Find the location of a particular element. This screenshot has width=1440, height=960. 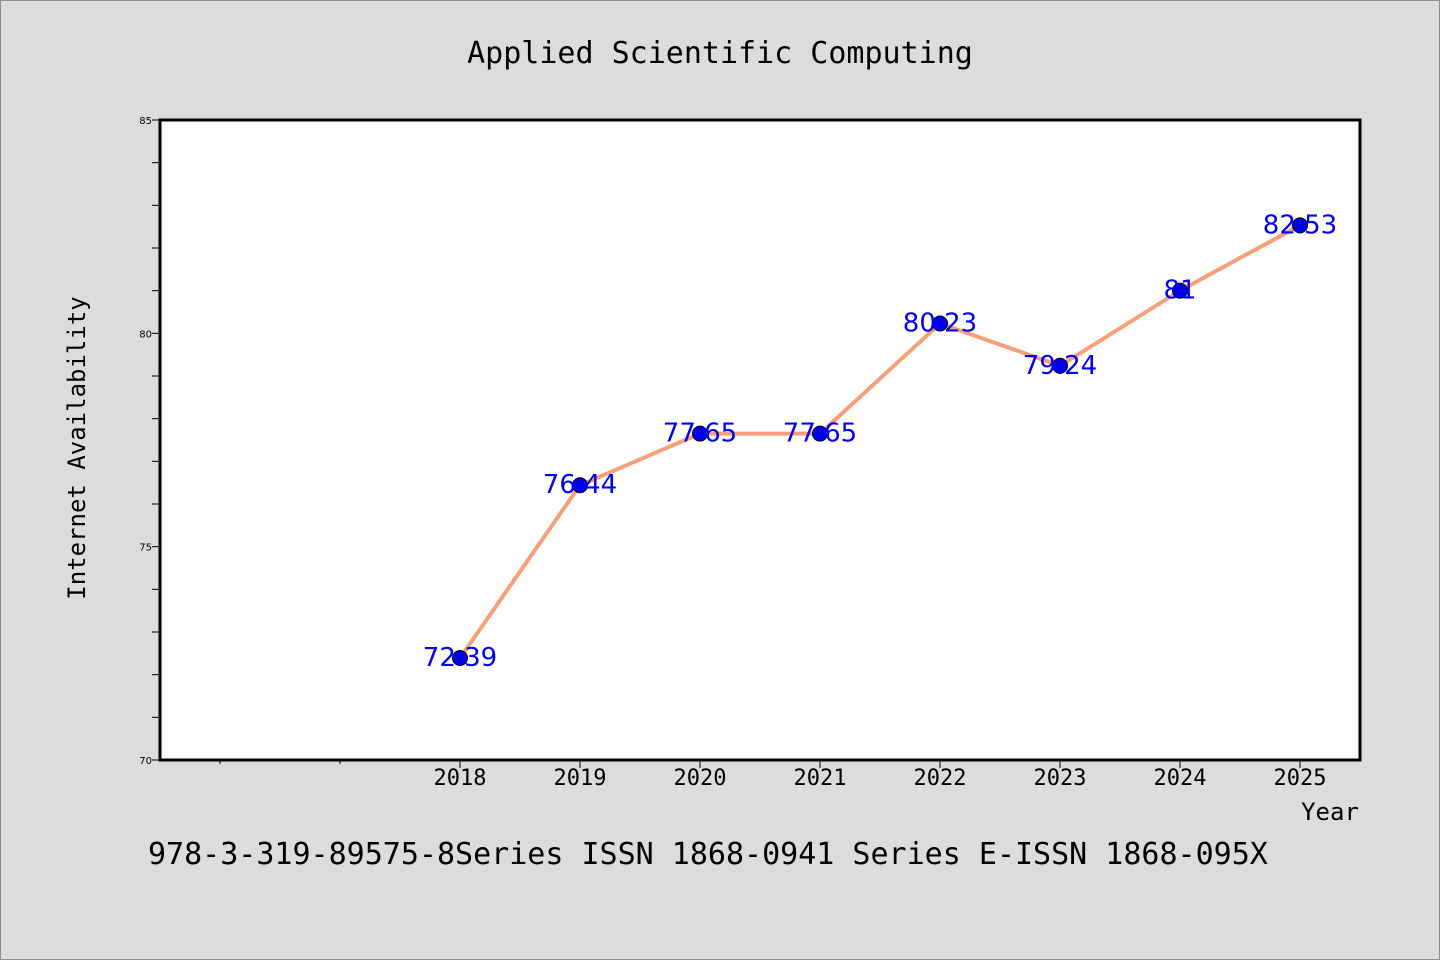

x-tick-label: 2024 is located at coordinates (1180, 778).